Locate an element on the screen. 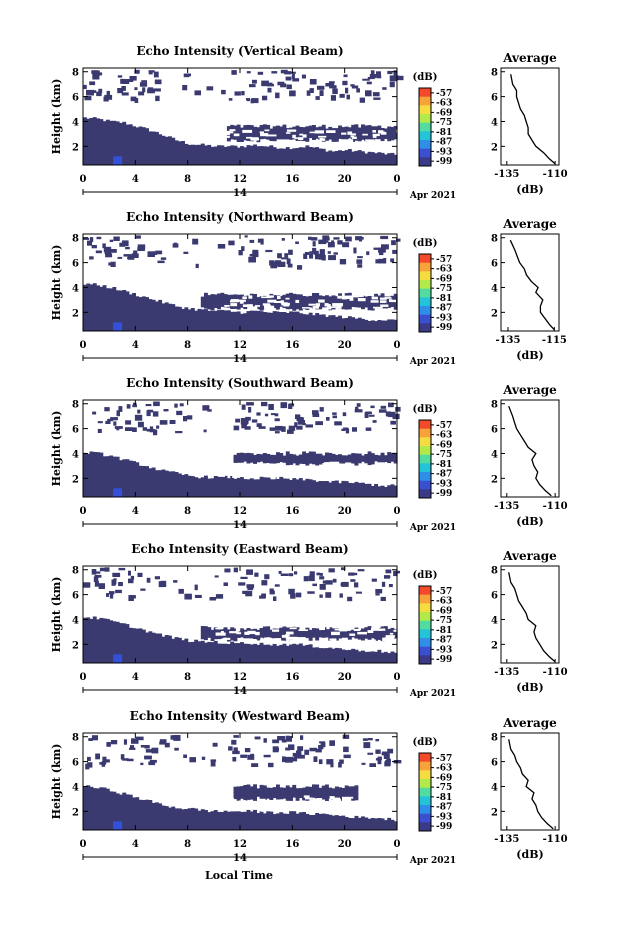 The image size is (618, 929). avg-x-tick-label: -115 is located at coordinates (554, 340).